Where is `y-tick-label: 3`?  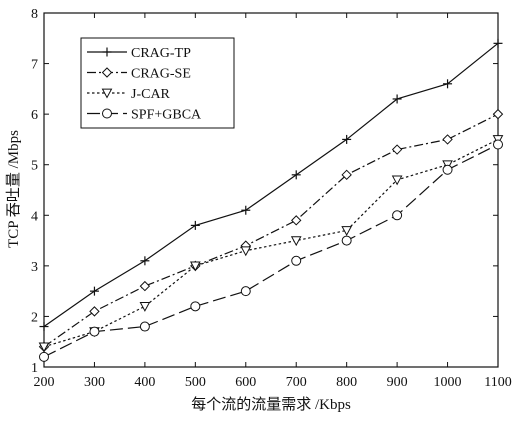
y-tick-label: 3 is located at coordinates (34, 267).